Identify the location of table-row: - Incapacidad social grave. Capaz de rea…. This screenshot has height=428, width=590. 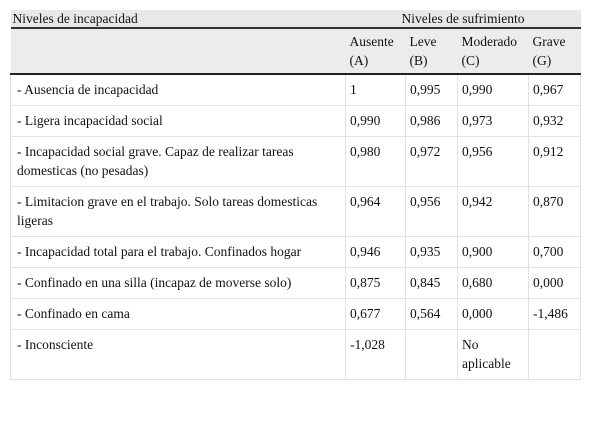
(296, 161).